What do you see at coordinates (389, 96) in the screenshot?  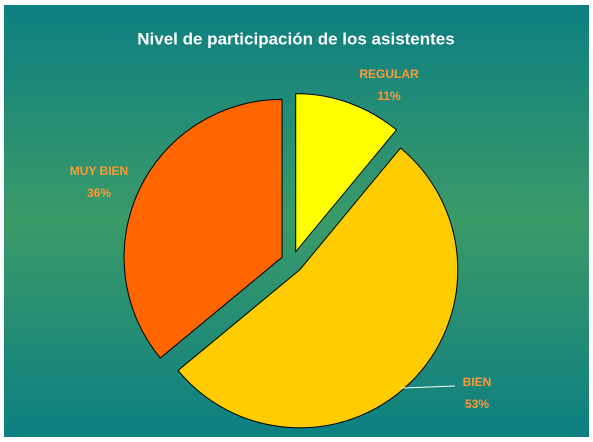 I see `slice-value-label: 11%` at bounding box center [389, 96].